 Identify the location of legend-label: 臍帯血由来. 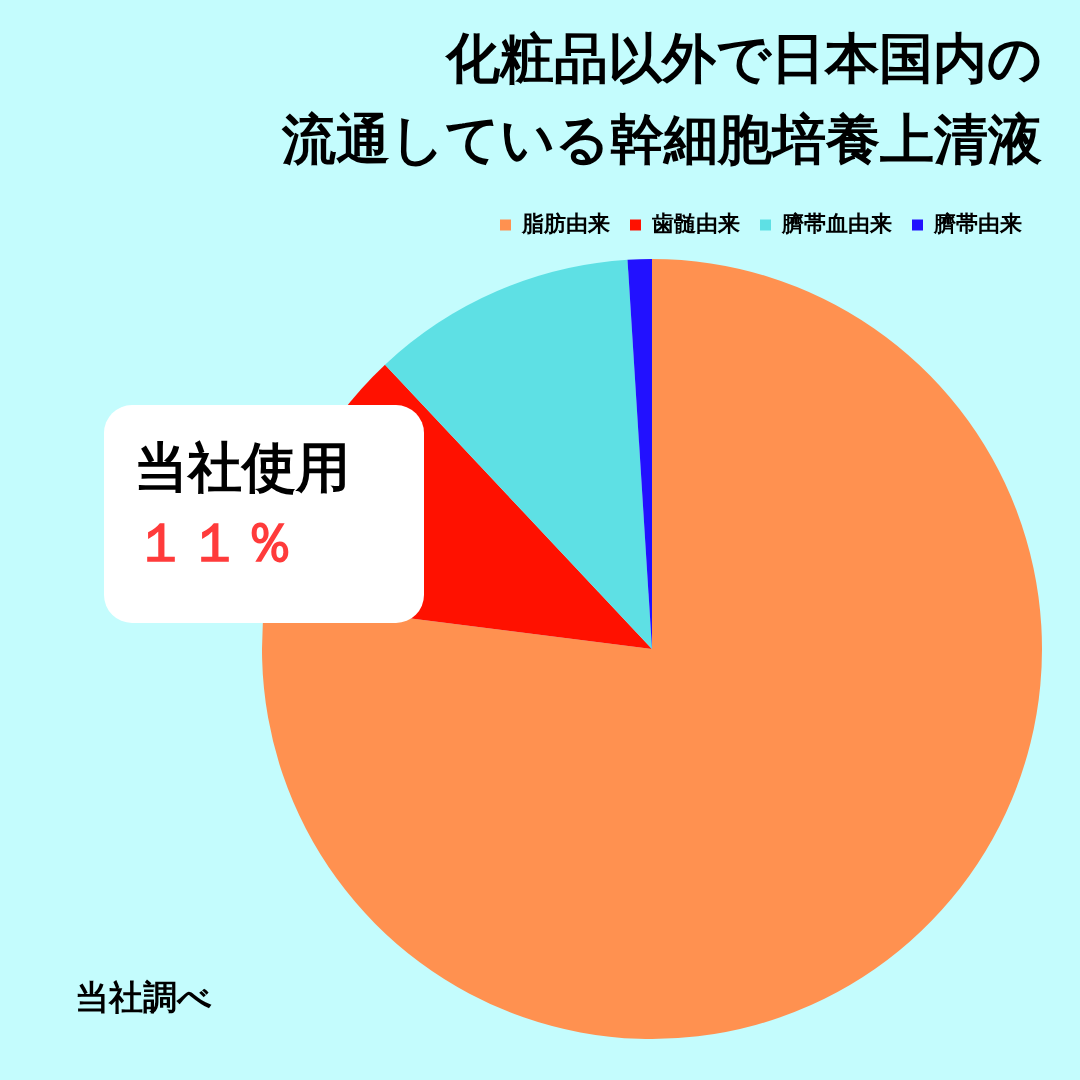
(836, 222).